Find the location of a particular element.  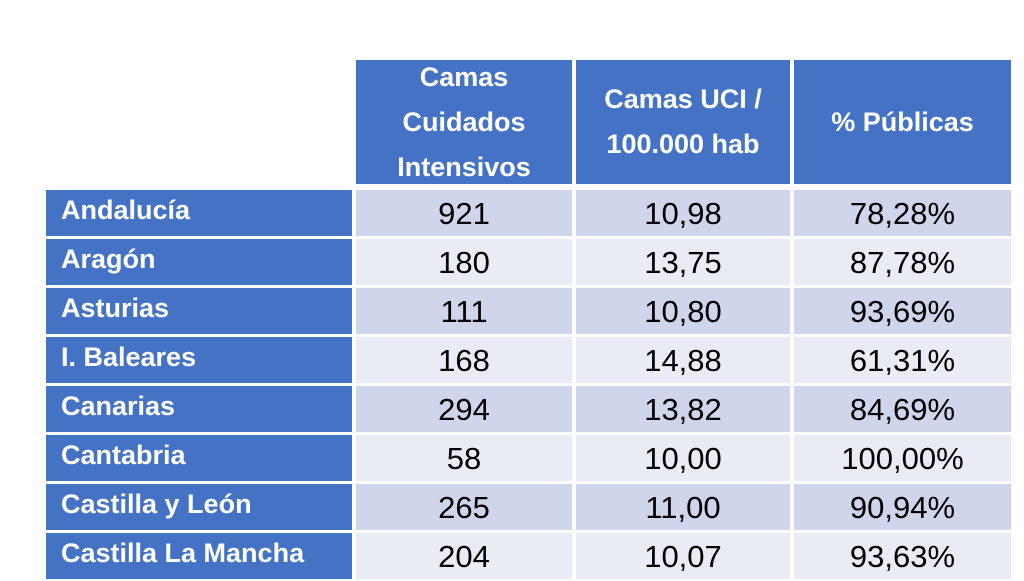

table-row: Castilla La Mancha 204 10,07 93,63% is located at coordinates (512, 556).